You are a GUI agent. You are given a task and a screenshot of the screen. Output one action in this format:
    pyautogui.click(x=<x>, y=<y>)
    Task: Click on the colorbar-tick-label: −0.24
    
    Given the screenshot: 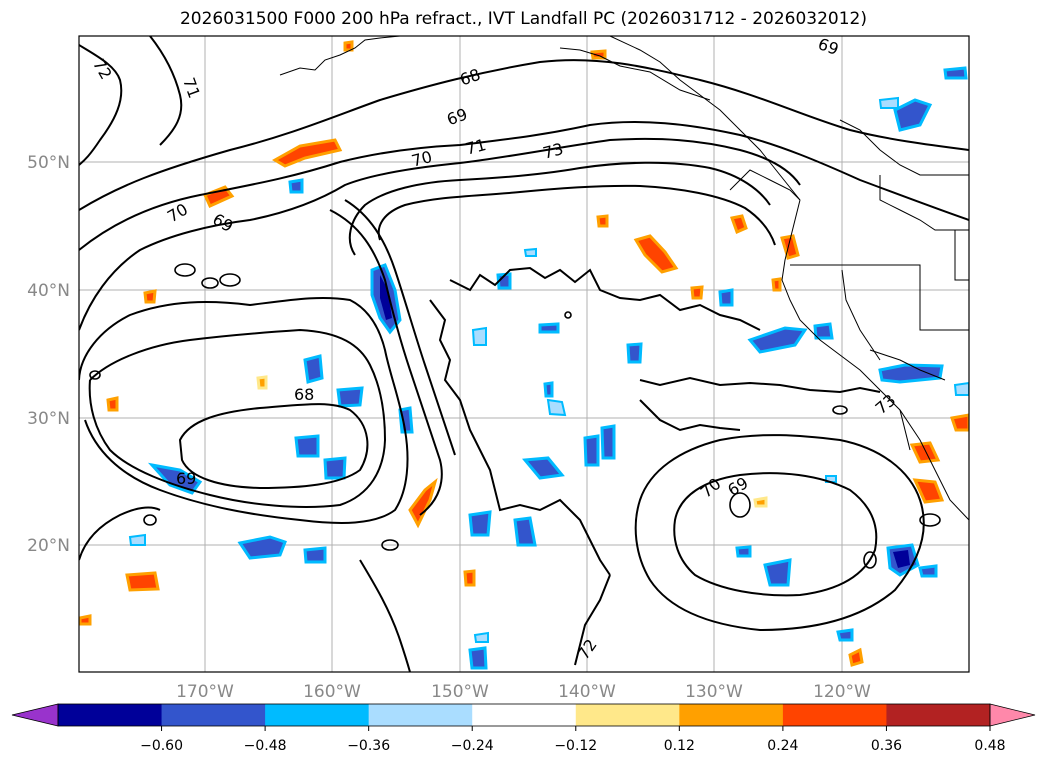 What is the action you would take?
    pyautogui.click(x=472, y=746)
    